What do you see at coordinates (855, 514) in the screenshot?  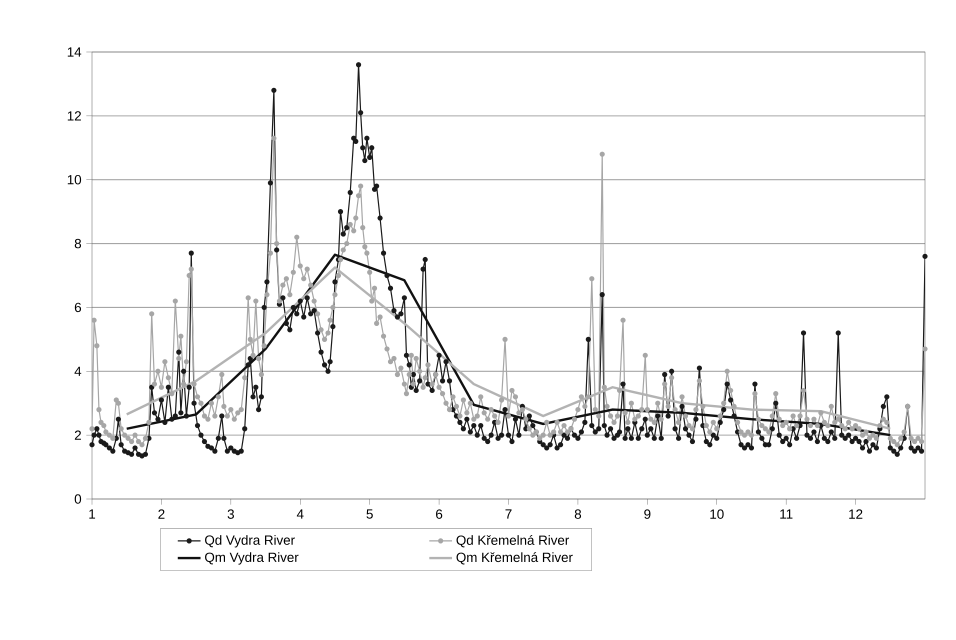 I see `x-tick-label: 12` at bounding box center [855, 514].